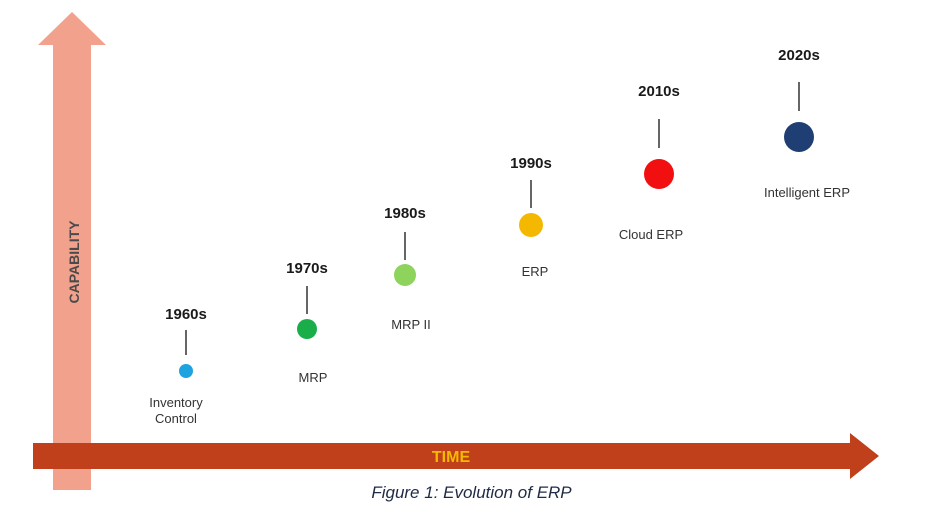 This screenshot has width=943, height=513. I want to click on era-name-label: Intelligent ERP, so click(807, 192).